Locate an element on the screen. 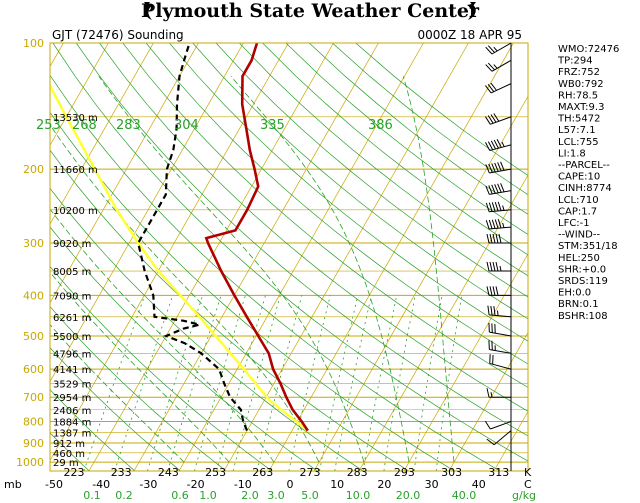 The height and width of the screenshot is (503, 640). temperature-tick-label: -50 is located at coordinates (54, 484).